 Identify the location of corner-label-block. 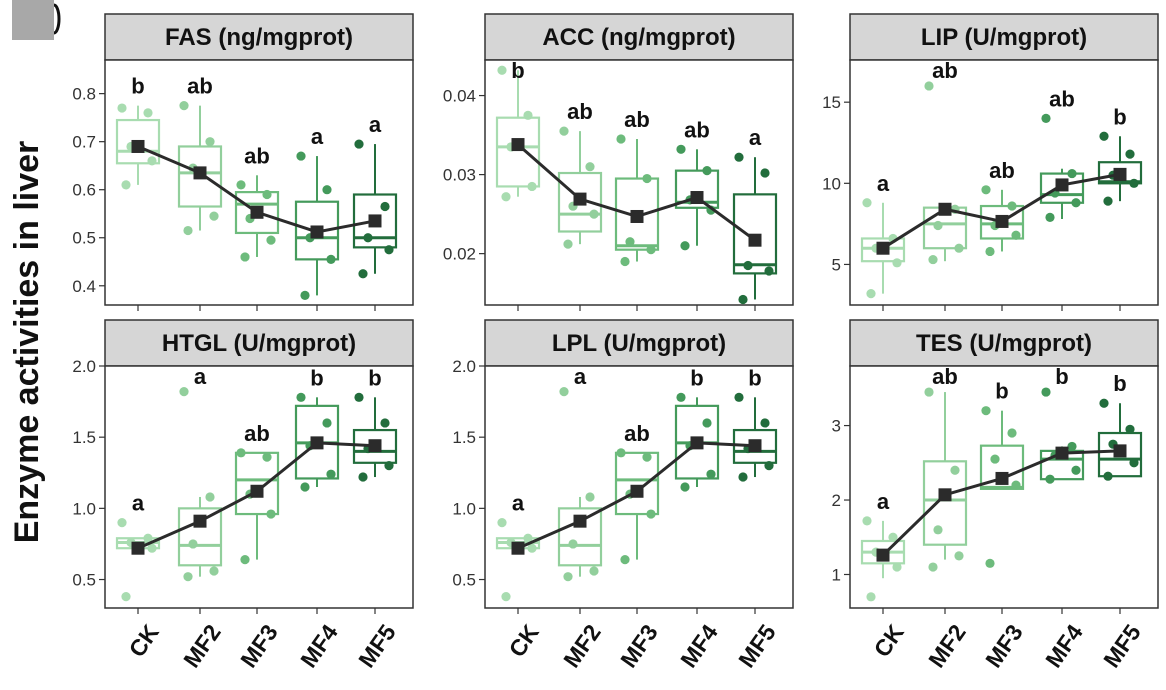
(33, 20).